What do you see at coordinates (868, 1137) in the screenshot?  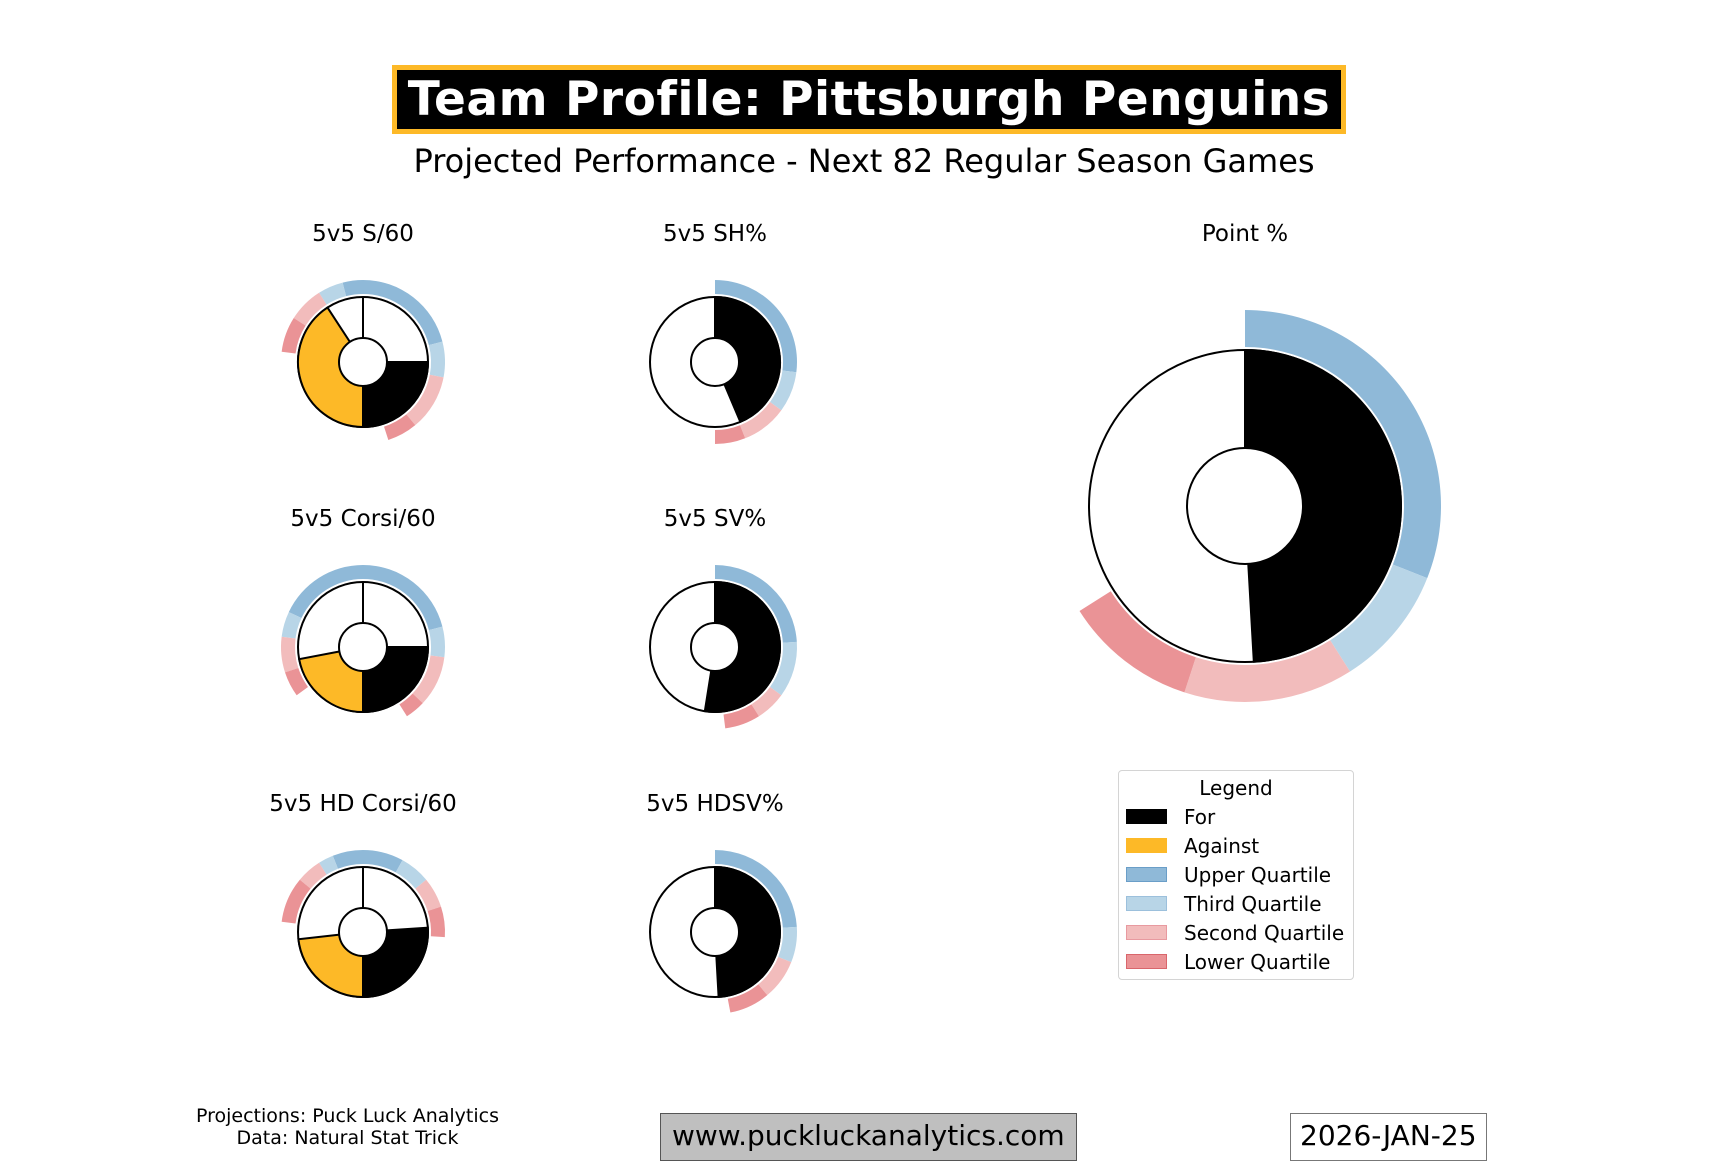 I see `website-link: www.puckluckanalytics.com` at bounding box center [868, 1137].